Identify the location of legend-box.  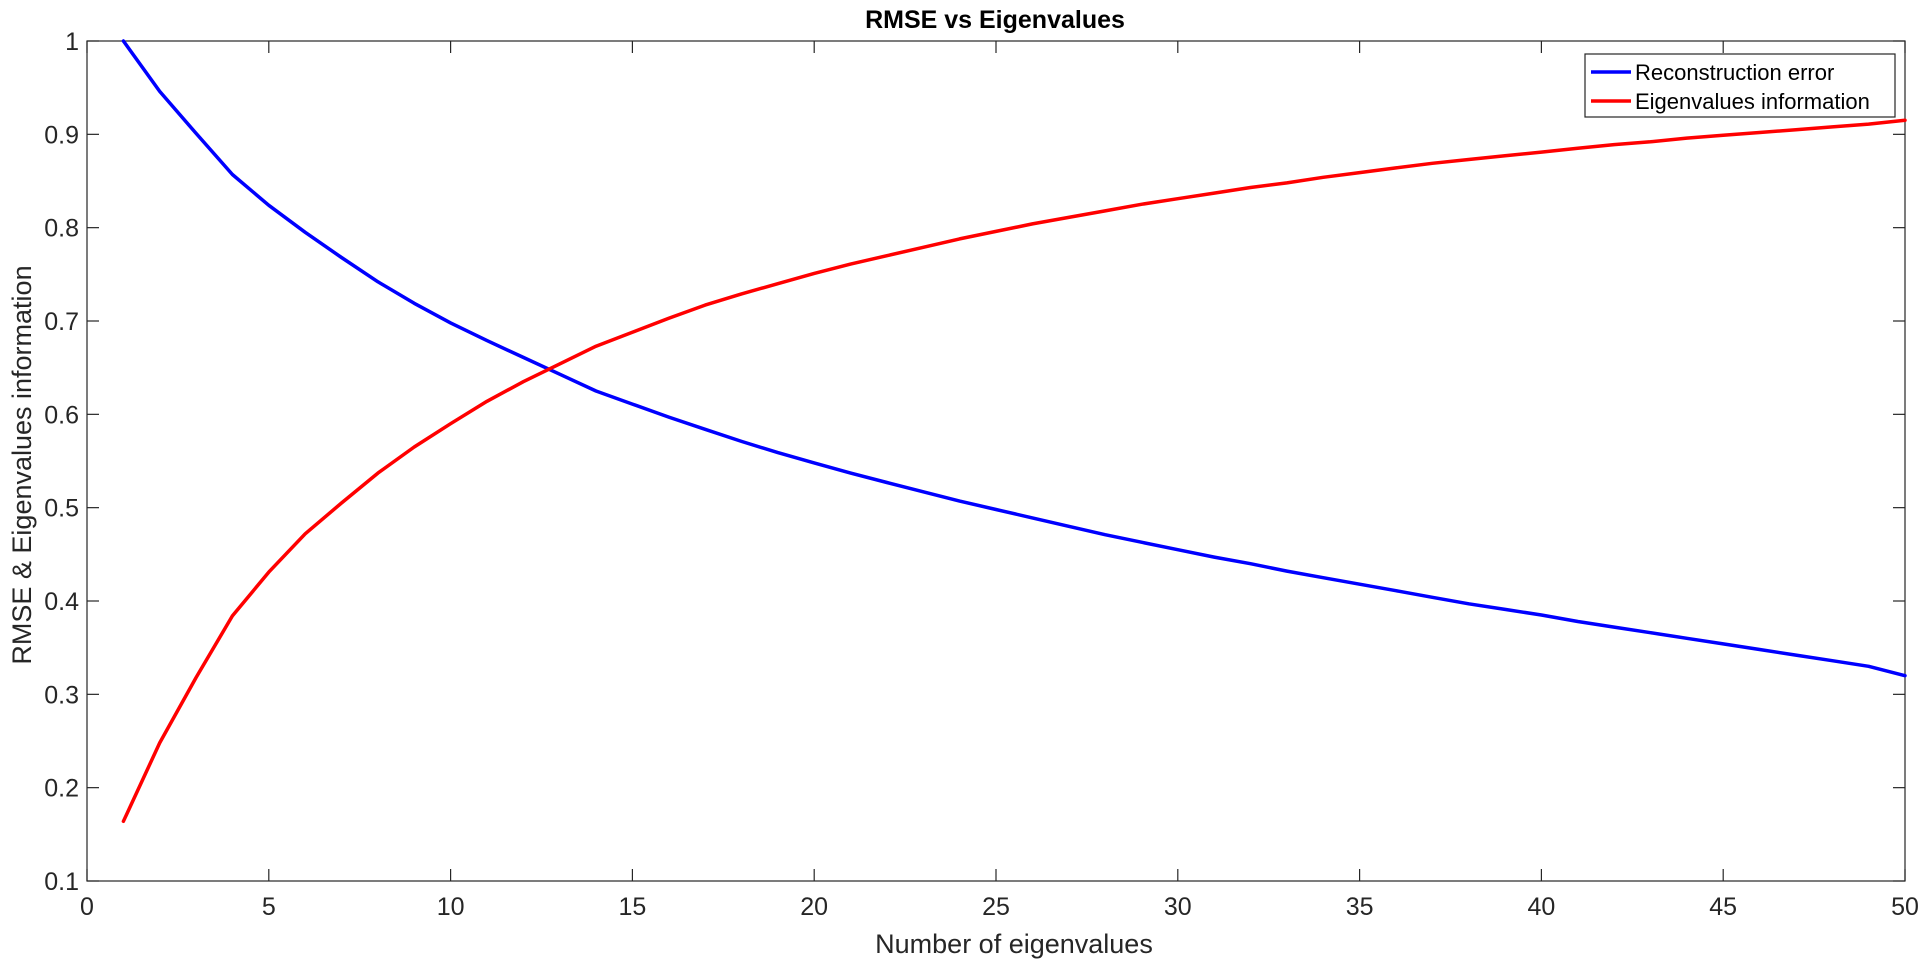
(1740, 85).